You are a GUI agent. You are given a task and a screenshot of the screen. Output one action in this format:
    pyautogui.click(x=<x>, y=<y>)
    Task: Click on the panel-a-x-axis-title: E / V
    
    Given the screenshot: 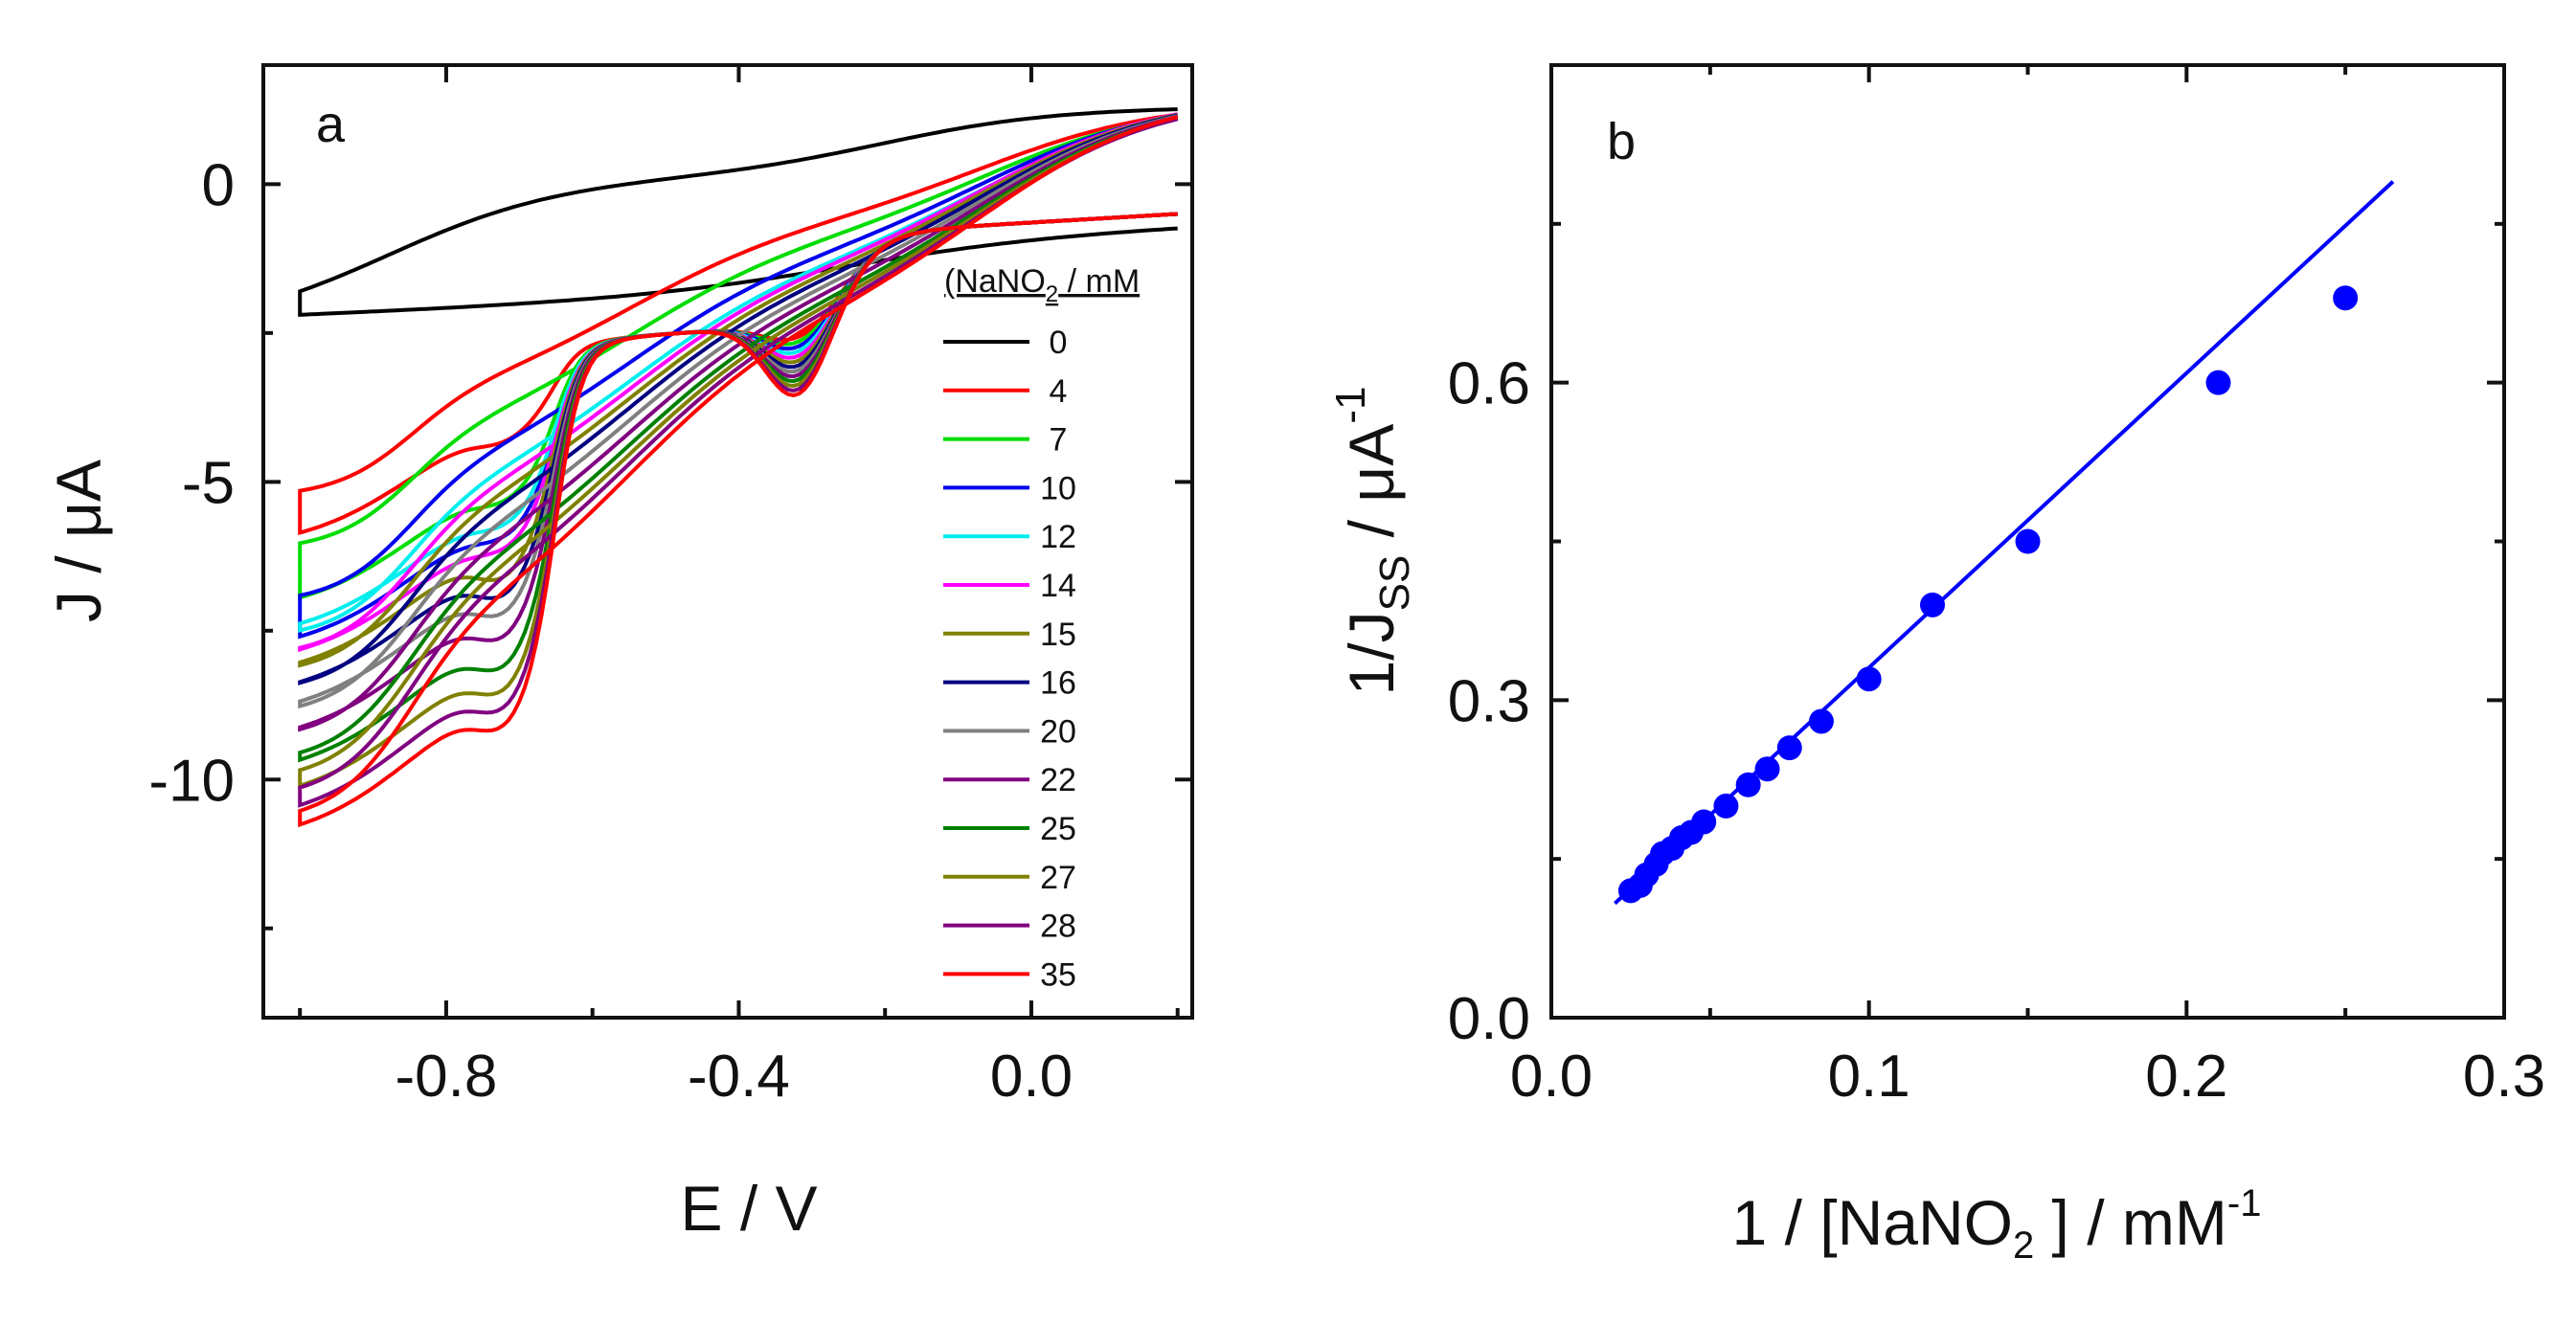 What is the action you would take?
    pyautogui.click(x=748, y=1208)
    